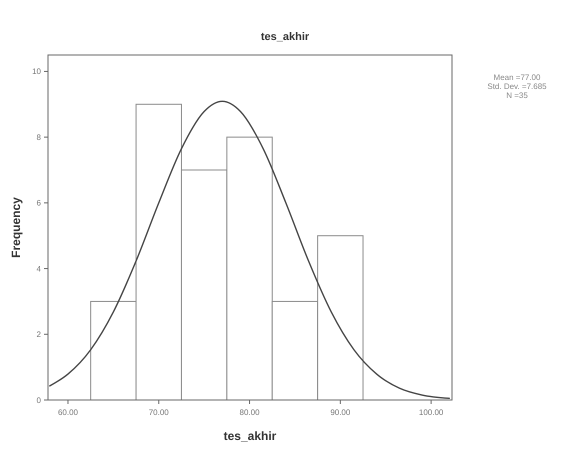 This screenshot has width=566, height=450. What do you see at coordinates (37, 71) in the screenshot?
I see `y-tick-label: 10` at bounding box center [37, 71].